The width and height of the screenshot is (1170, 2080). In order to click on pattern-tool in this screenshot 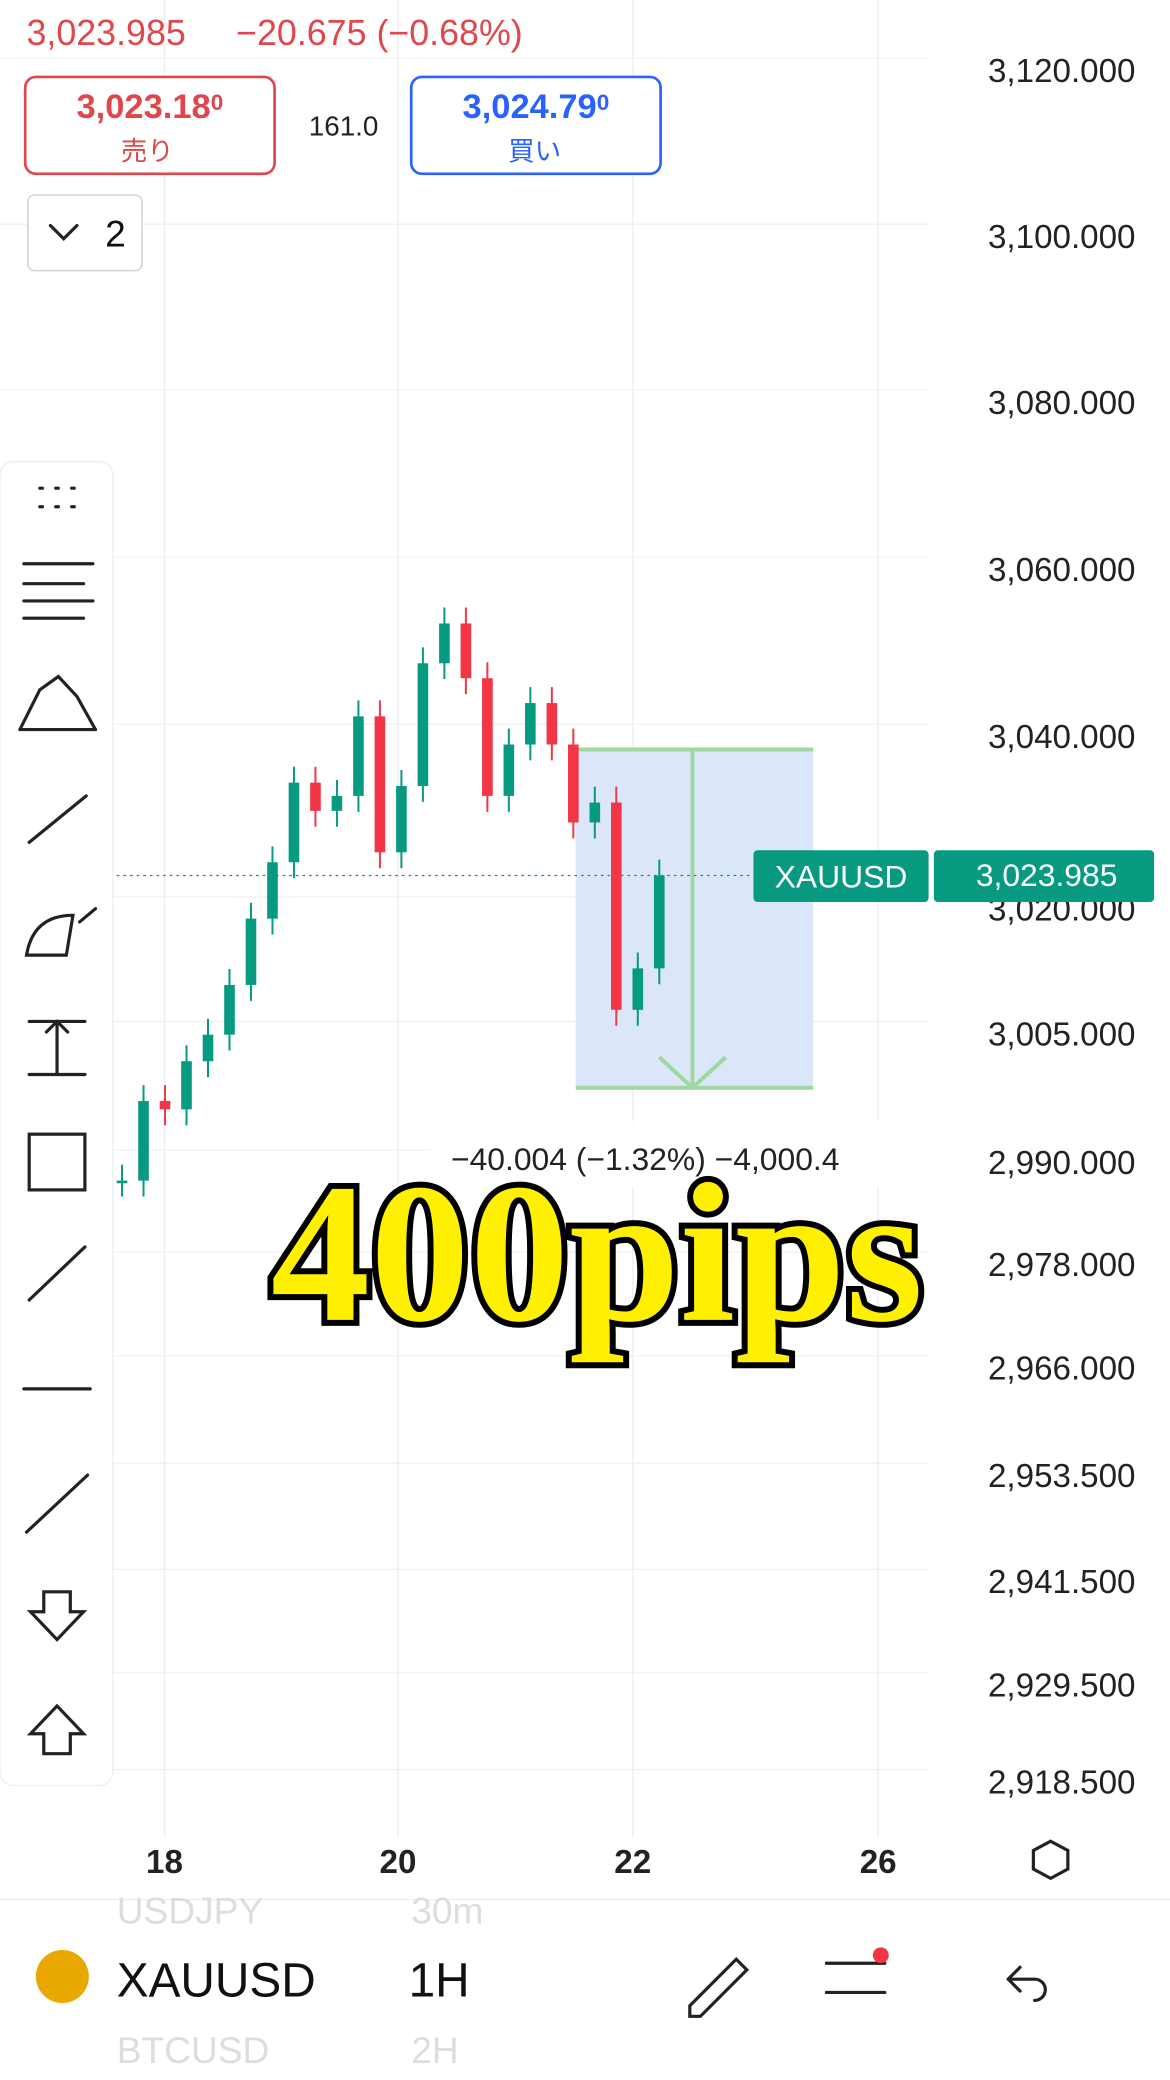, I will do `click(58, 703)`.